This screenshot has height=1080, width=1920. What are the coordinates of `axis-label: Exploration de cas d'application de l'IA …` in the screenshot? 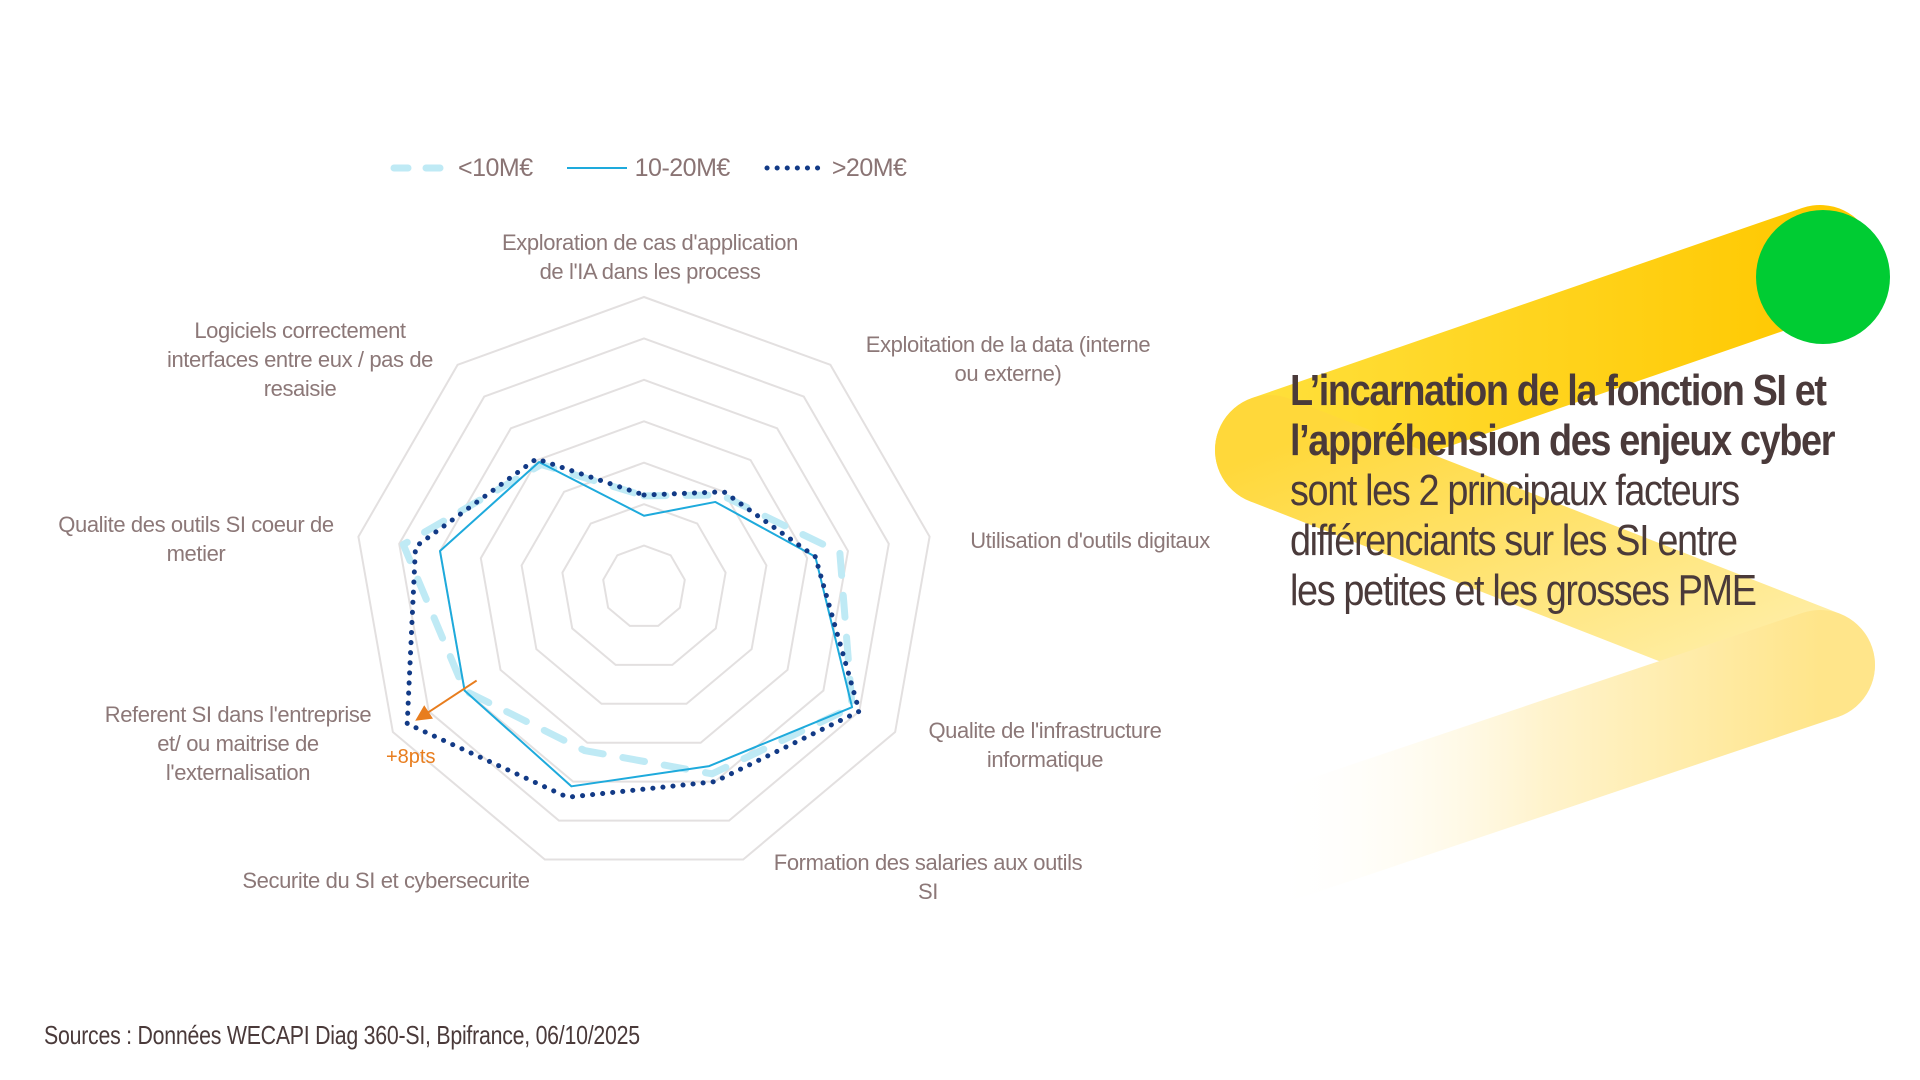 It's located at (650, 257).